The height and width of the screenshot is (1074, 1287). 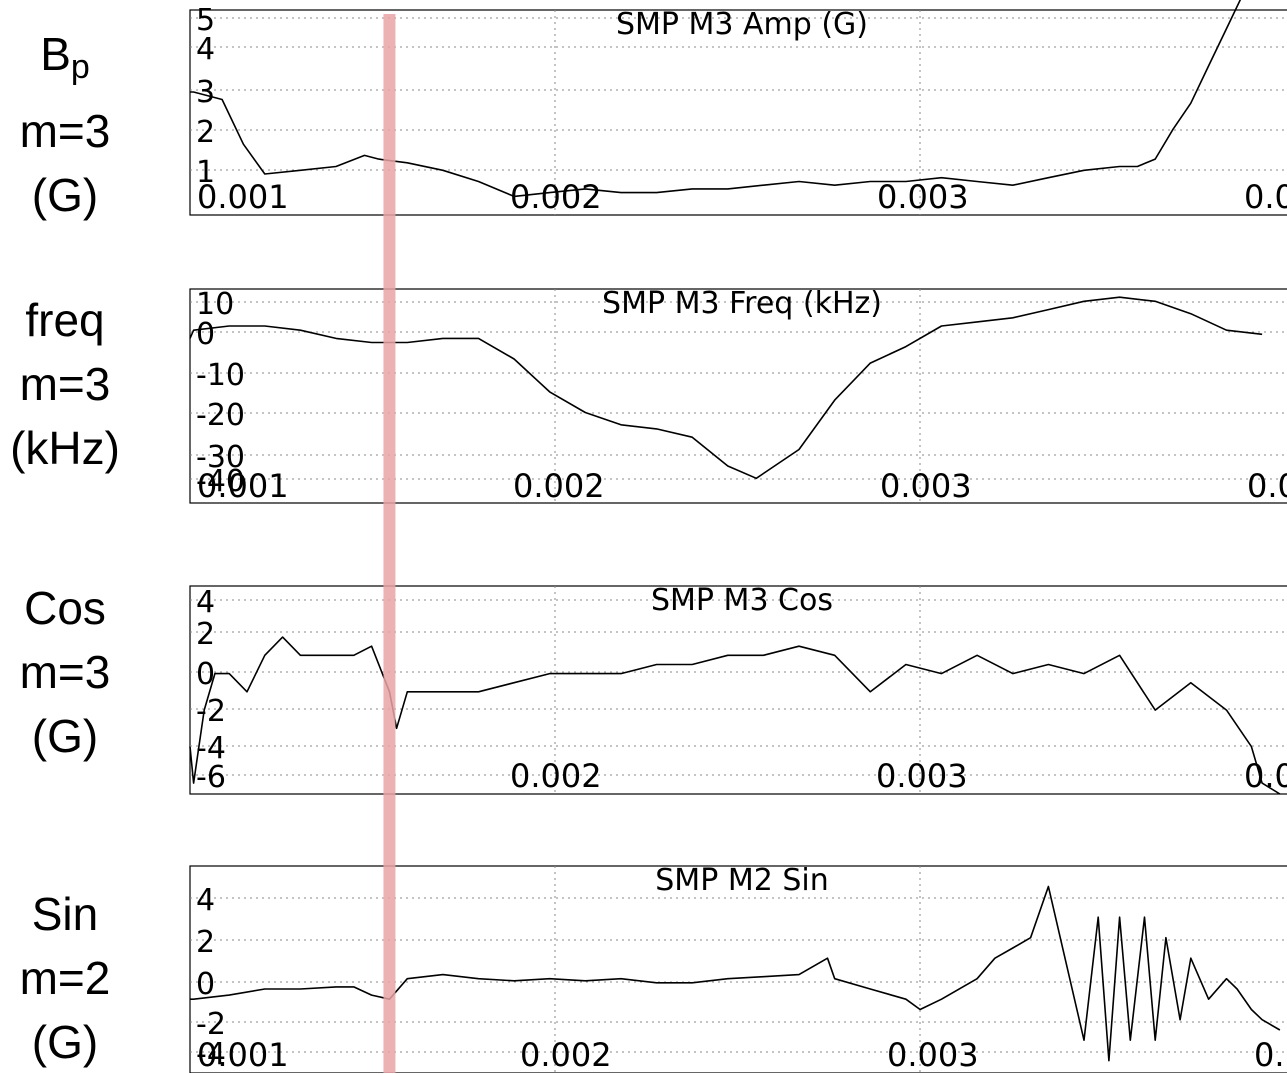 What do you see at coordinates (80, 67) in the screenshot?
I see `row-label-subscript: p` at bounding box center [80, 67].